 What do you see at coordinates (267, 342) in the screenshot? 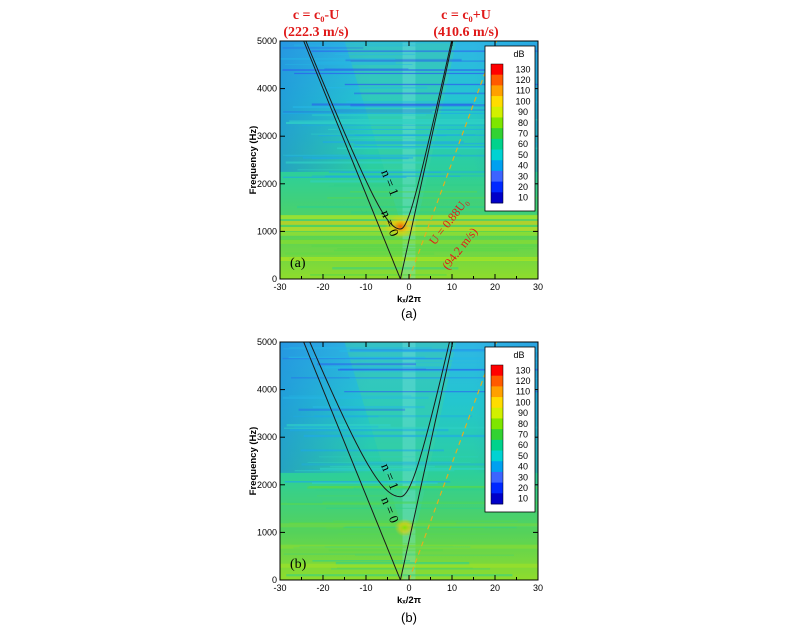
I see `y-tick-label: 5000` at bounding box center [267, 342].